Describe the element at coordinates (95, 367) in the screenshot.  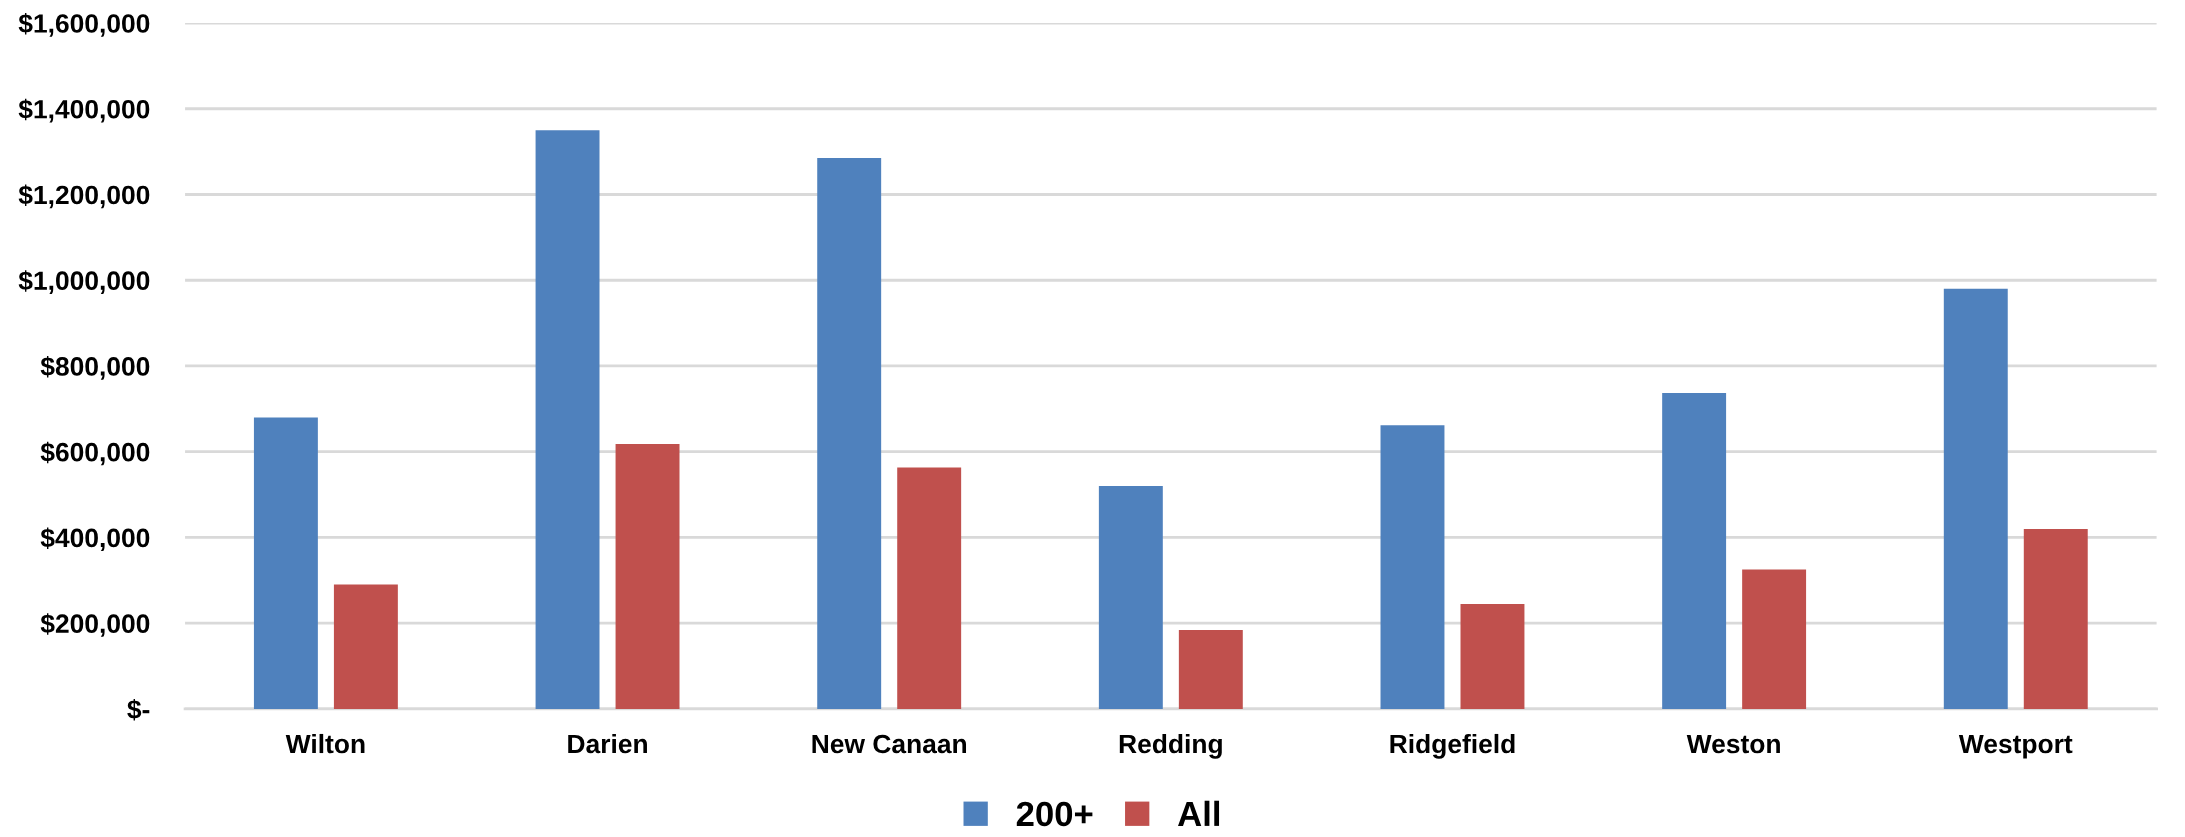
I see `y-tick-label: $800,000` at that location.